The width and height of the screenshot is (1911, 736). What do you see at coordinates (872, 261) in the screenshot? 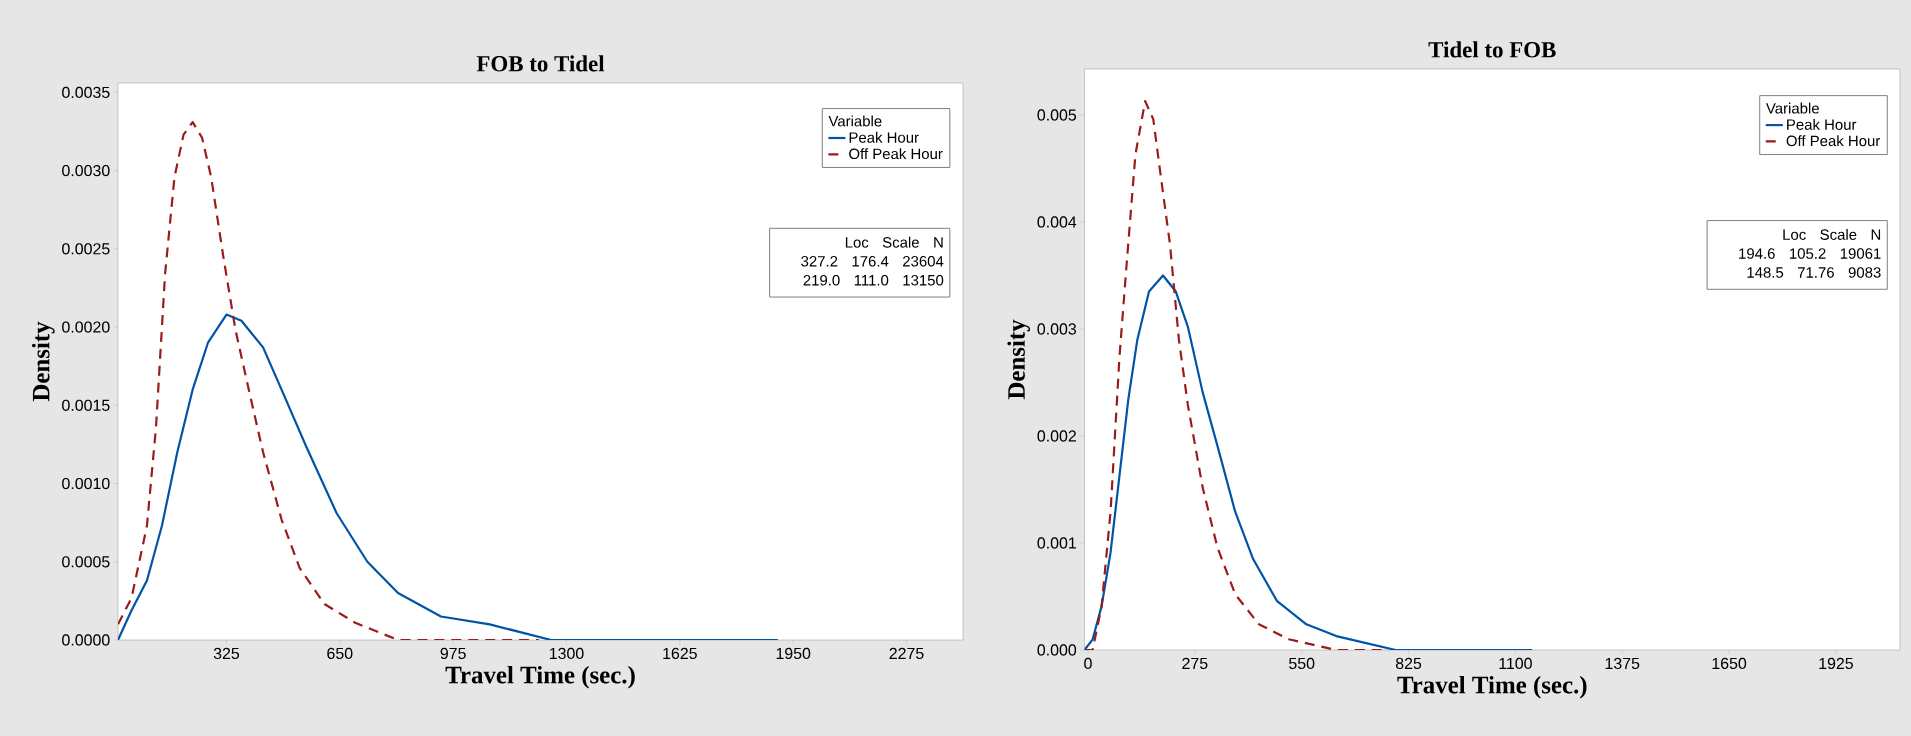
I see `annotation: 327.2 176.4 23604` at bounding box center [872, 261].